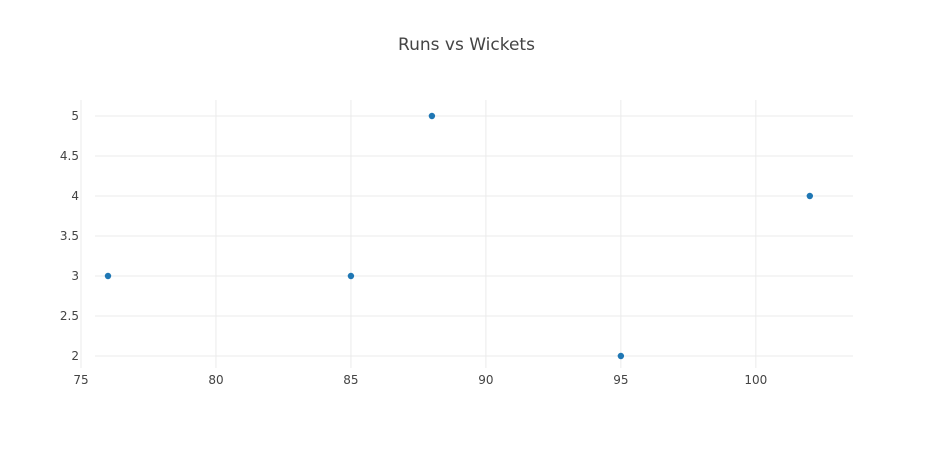  Describe the element at coordinates (755, 380) in the screenshot. I see `x-tick-label: 100` at that location.